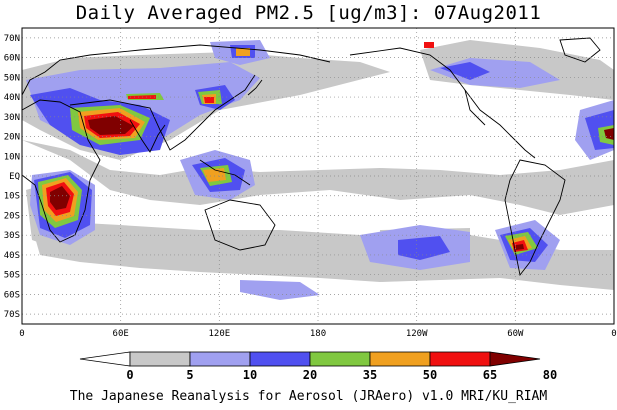  I want to click on lat-label: 50S, so click(12, 276).